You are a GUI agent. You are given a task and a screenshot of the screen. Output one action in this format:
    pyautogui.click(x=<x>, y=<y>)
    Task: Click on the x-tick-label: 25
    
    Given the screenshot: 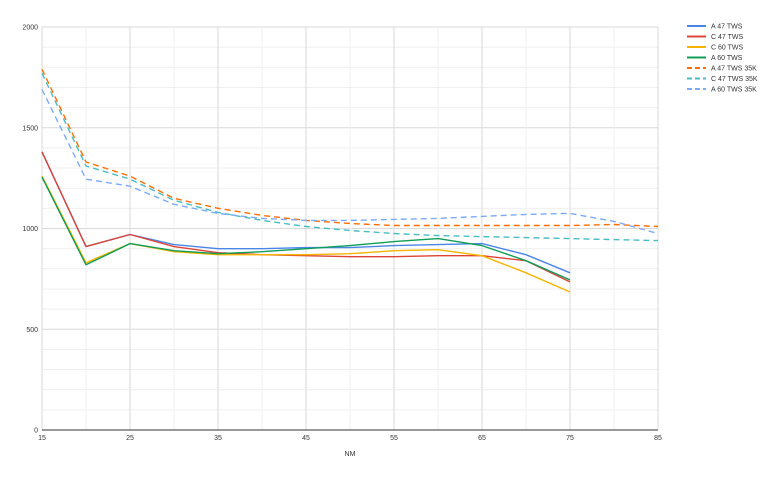 What is the action you would take?
    pyautogui.click(x=130, y=438)
    